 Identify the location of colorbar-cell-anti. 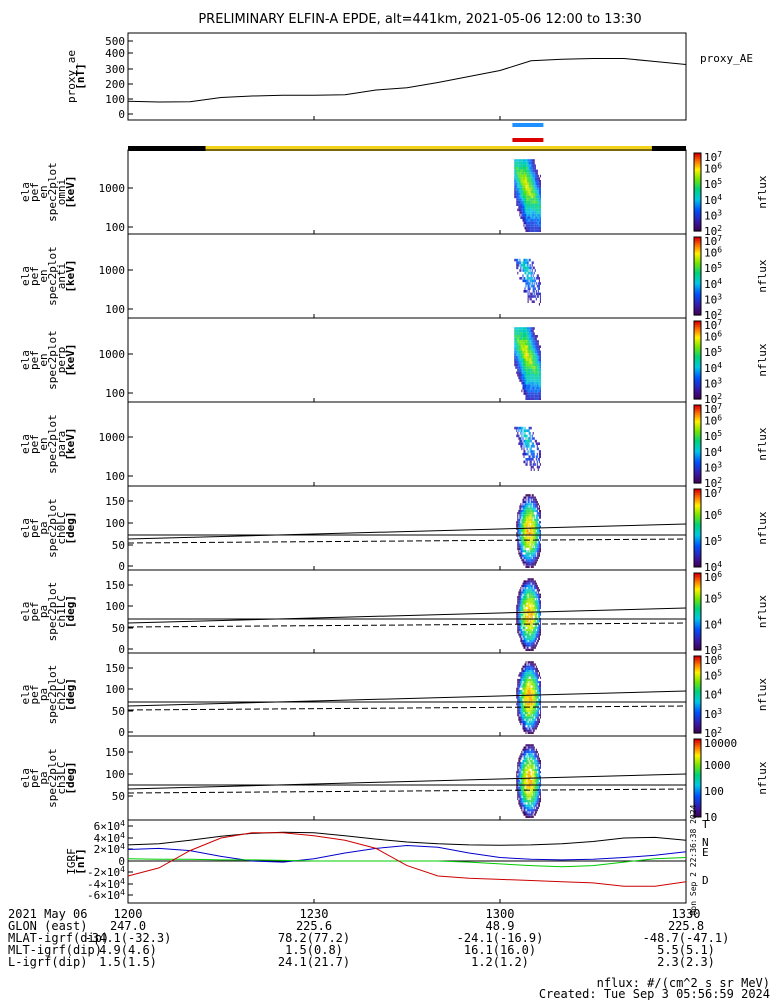
(697, 265).